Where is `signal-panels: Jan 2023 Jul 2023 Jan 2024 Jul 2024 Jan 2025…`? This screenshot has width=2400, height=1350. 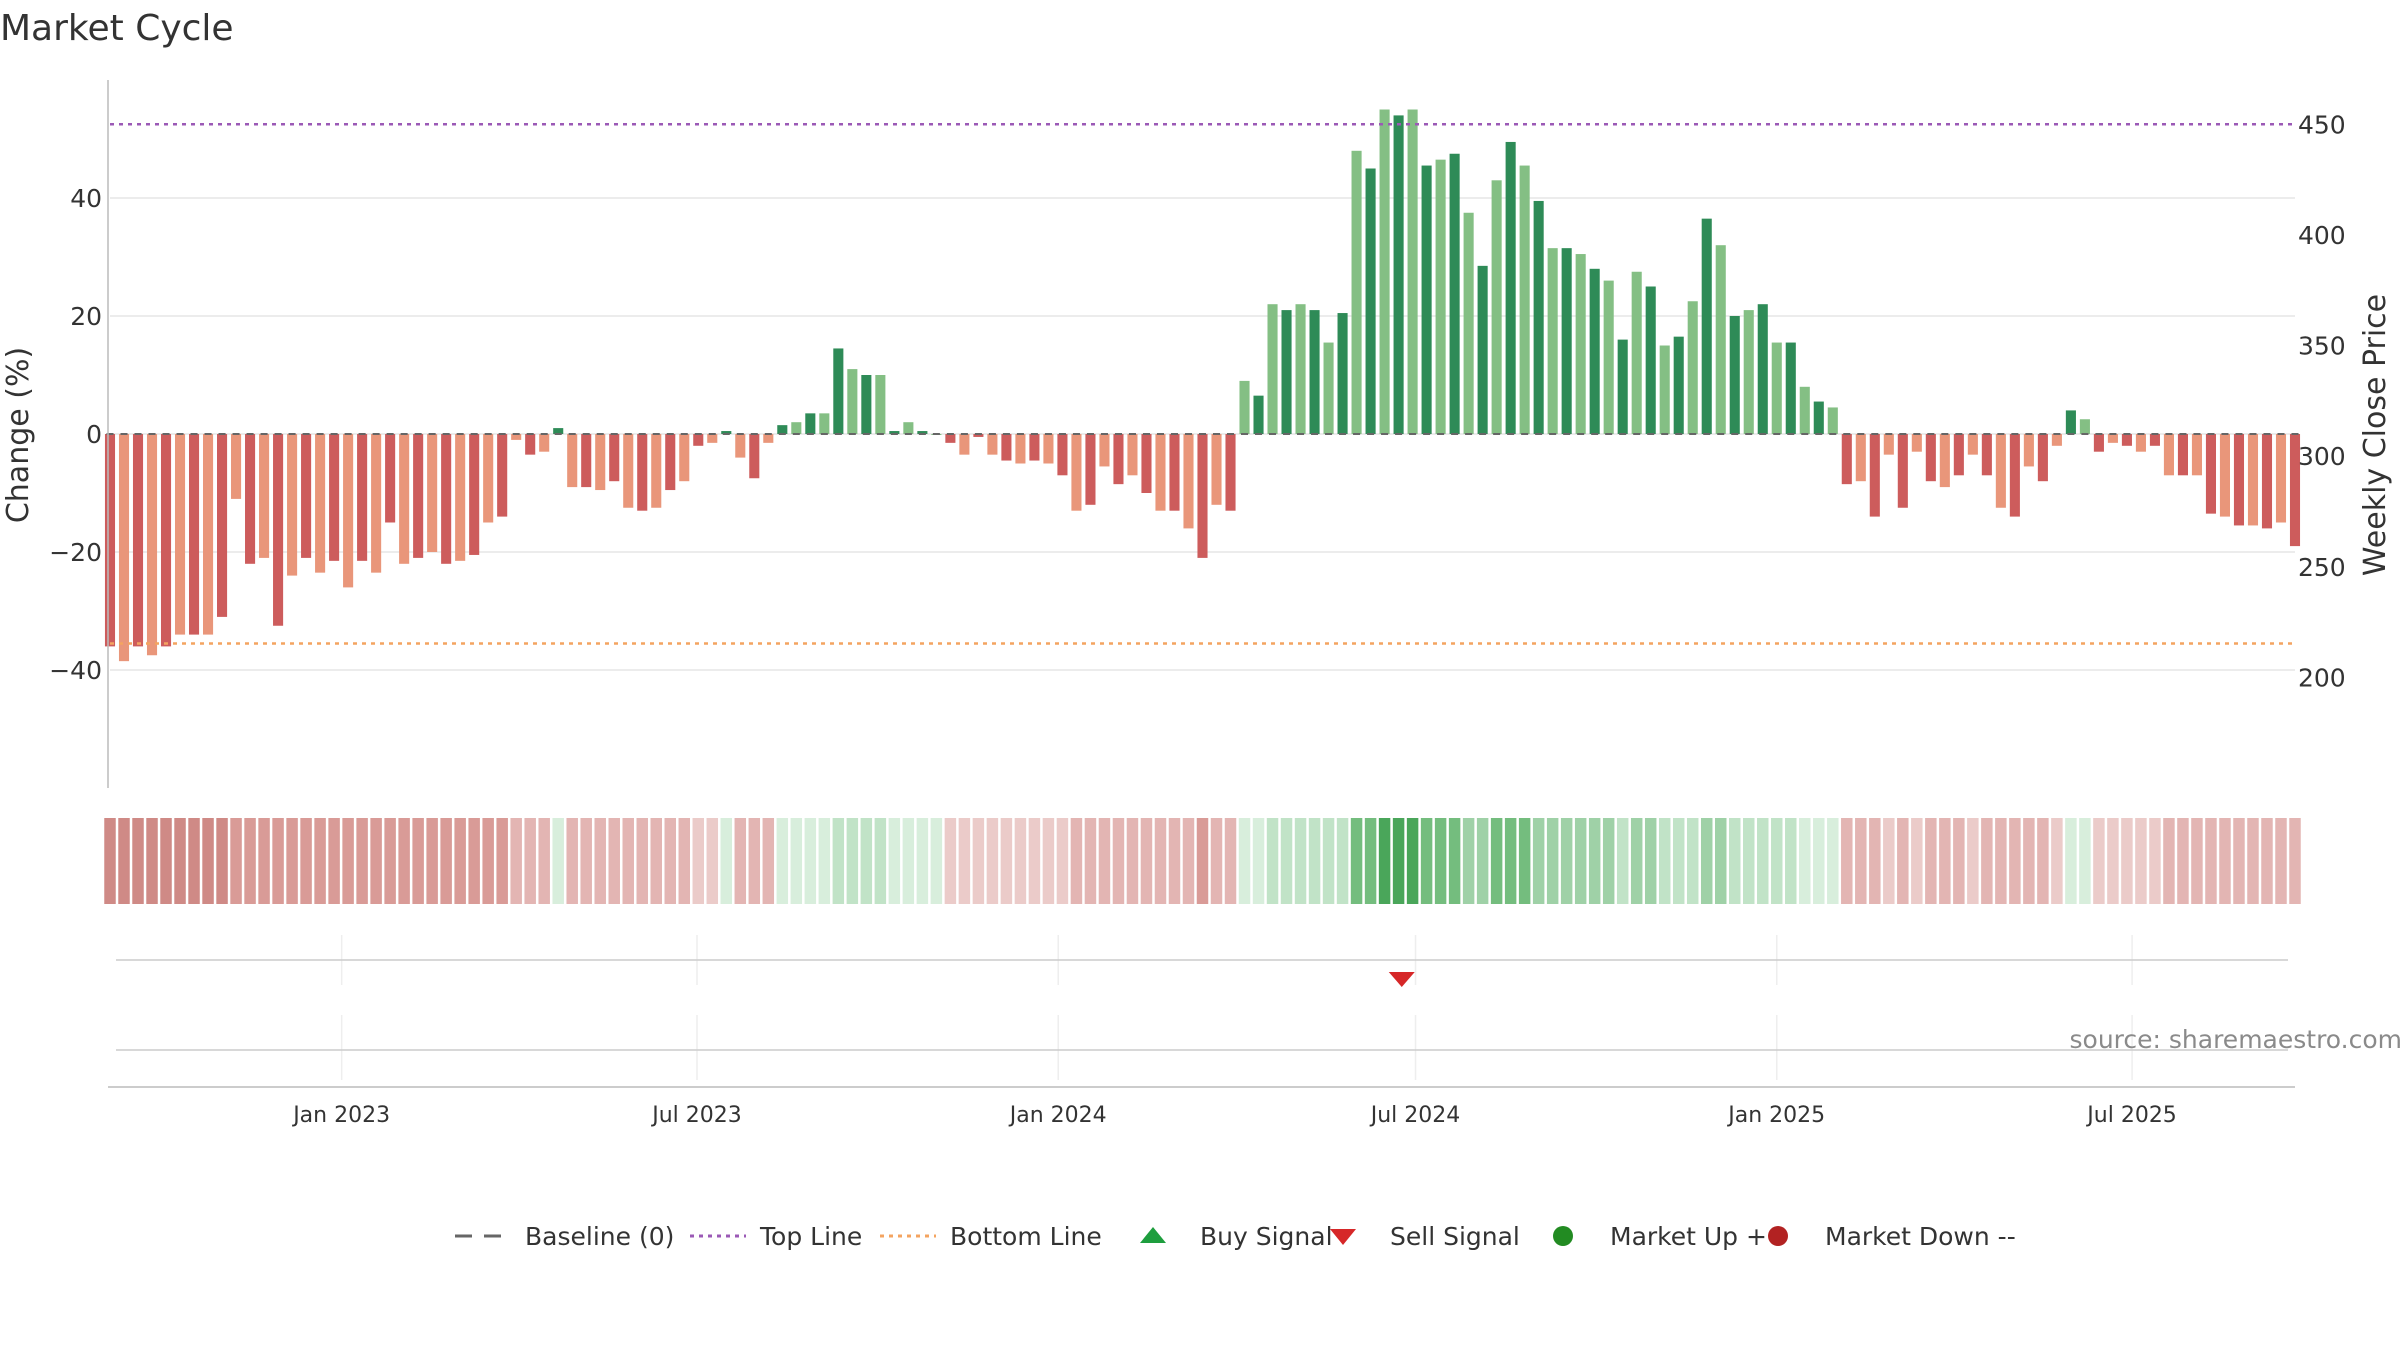 signal-panels: Jan 2023 Jul 2023 Jan 2024 Jul 2024 Jan 2025… is located at coordinates (1254, 1031).